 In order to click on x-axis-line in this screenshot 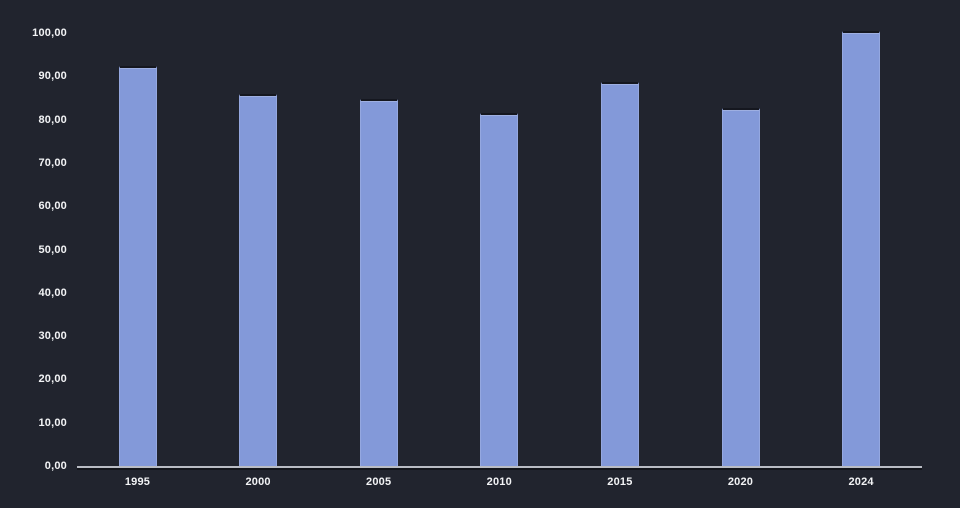, I will do `click(499, 467)`.